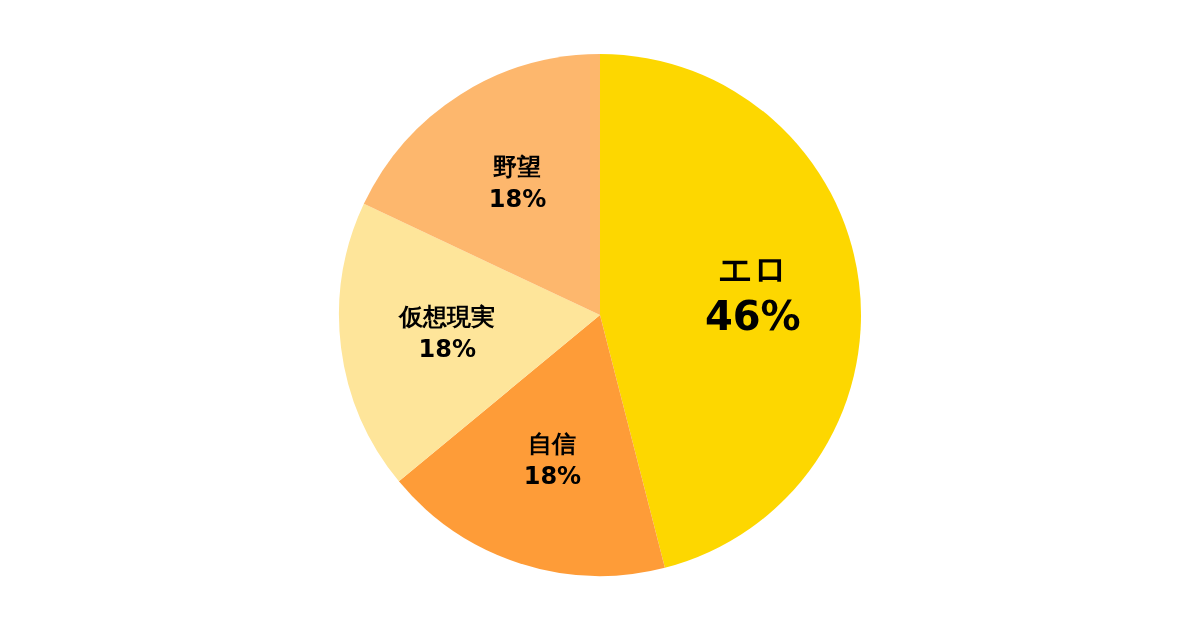 Image resolution: width=1200 pixels, height=630 pixels. Describe the element at coordinates (517, 167) in the screenshot. I see `slice-label: 野望` at that location.